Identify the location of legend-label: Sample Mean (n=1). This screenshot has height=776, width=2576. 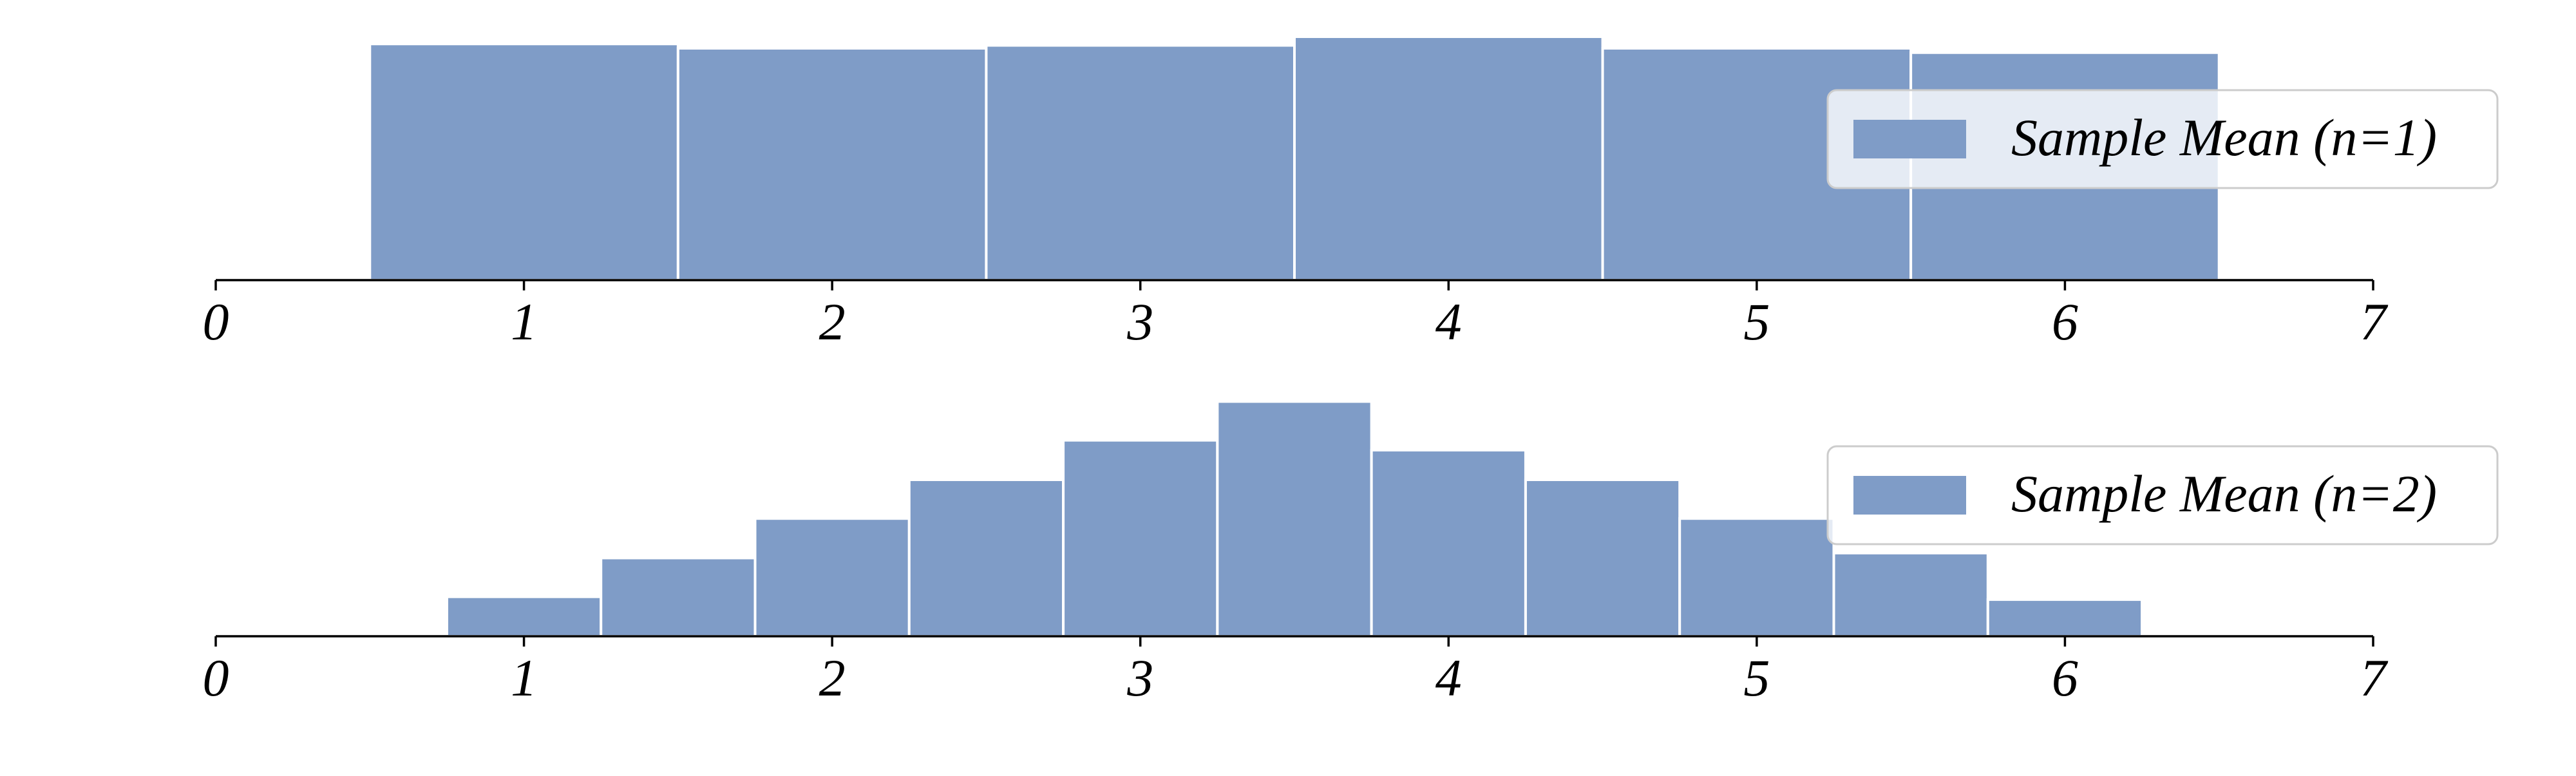
(2224, 137).